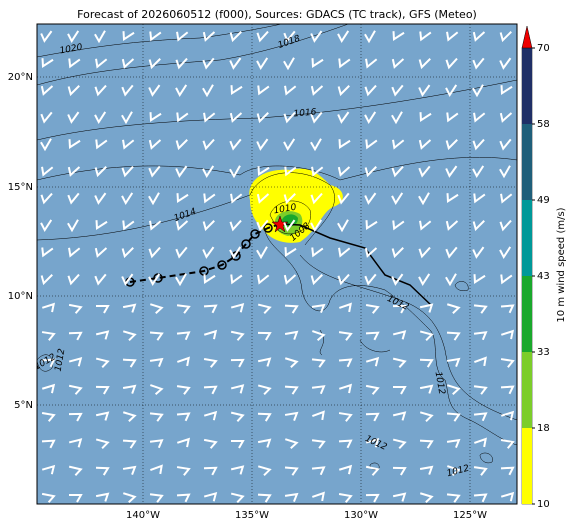 Image resolution: width=575 pixels, height=528 pixels. Describe the element at coordinates (470, 515) in the screenshot. I see `lon-label: 125°W` at that location.